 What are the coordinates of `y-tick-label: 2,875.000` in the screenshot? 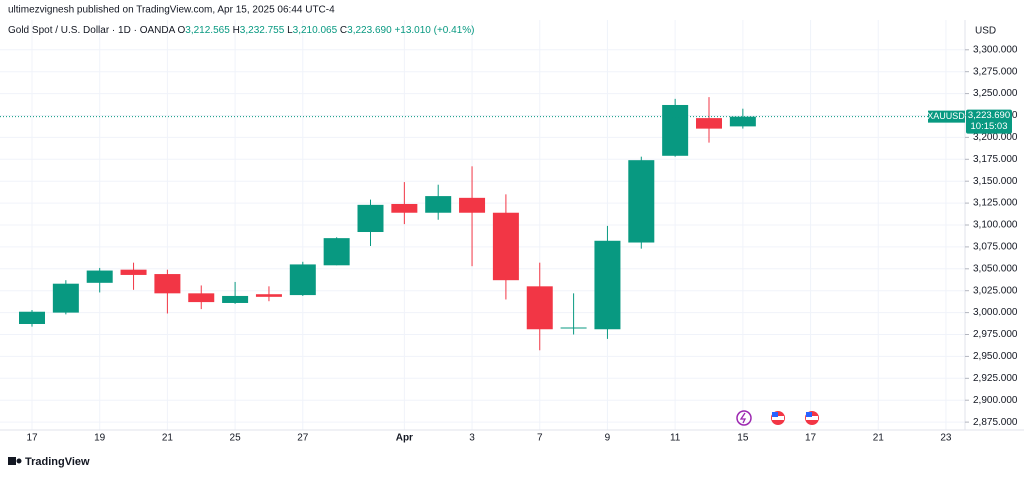 It's located at (995, 422).